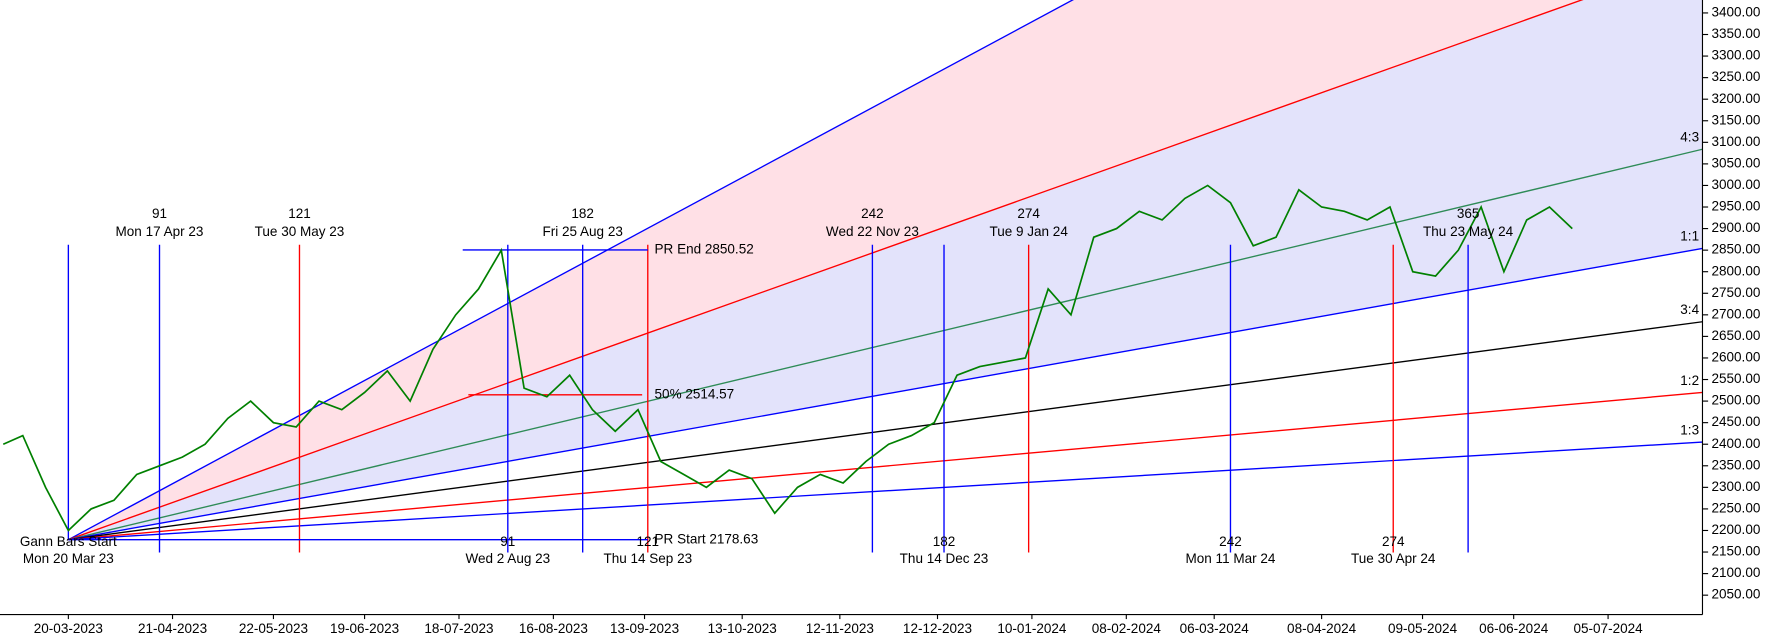 This screenshot has width=1769, height=636. Describe the element at coordinates (1735, 227) in the screenshot. I see `y-tick-label: 2900.00` at that location.